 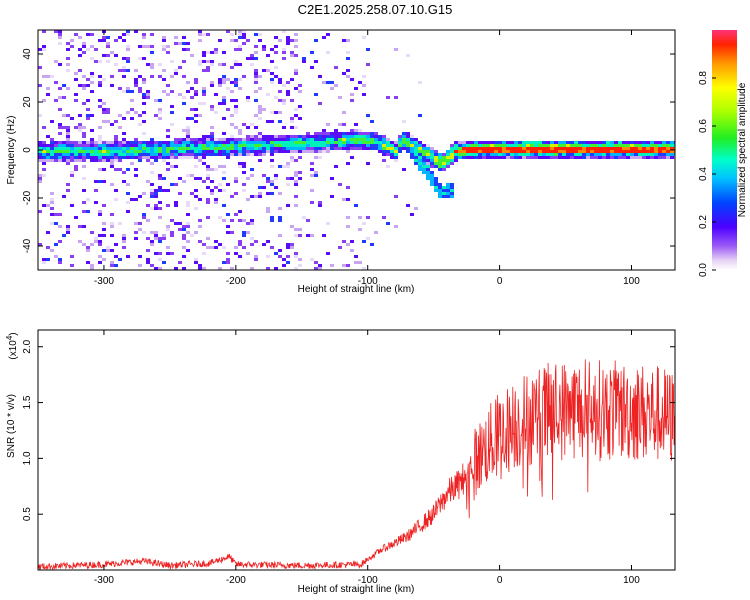 What do you see at coordinates (27, 402) in the screenshot?
I see `y-tick-label: 1.5` at bounding box center [27, 402].